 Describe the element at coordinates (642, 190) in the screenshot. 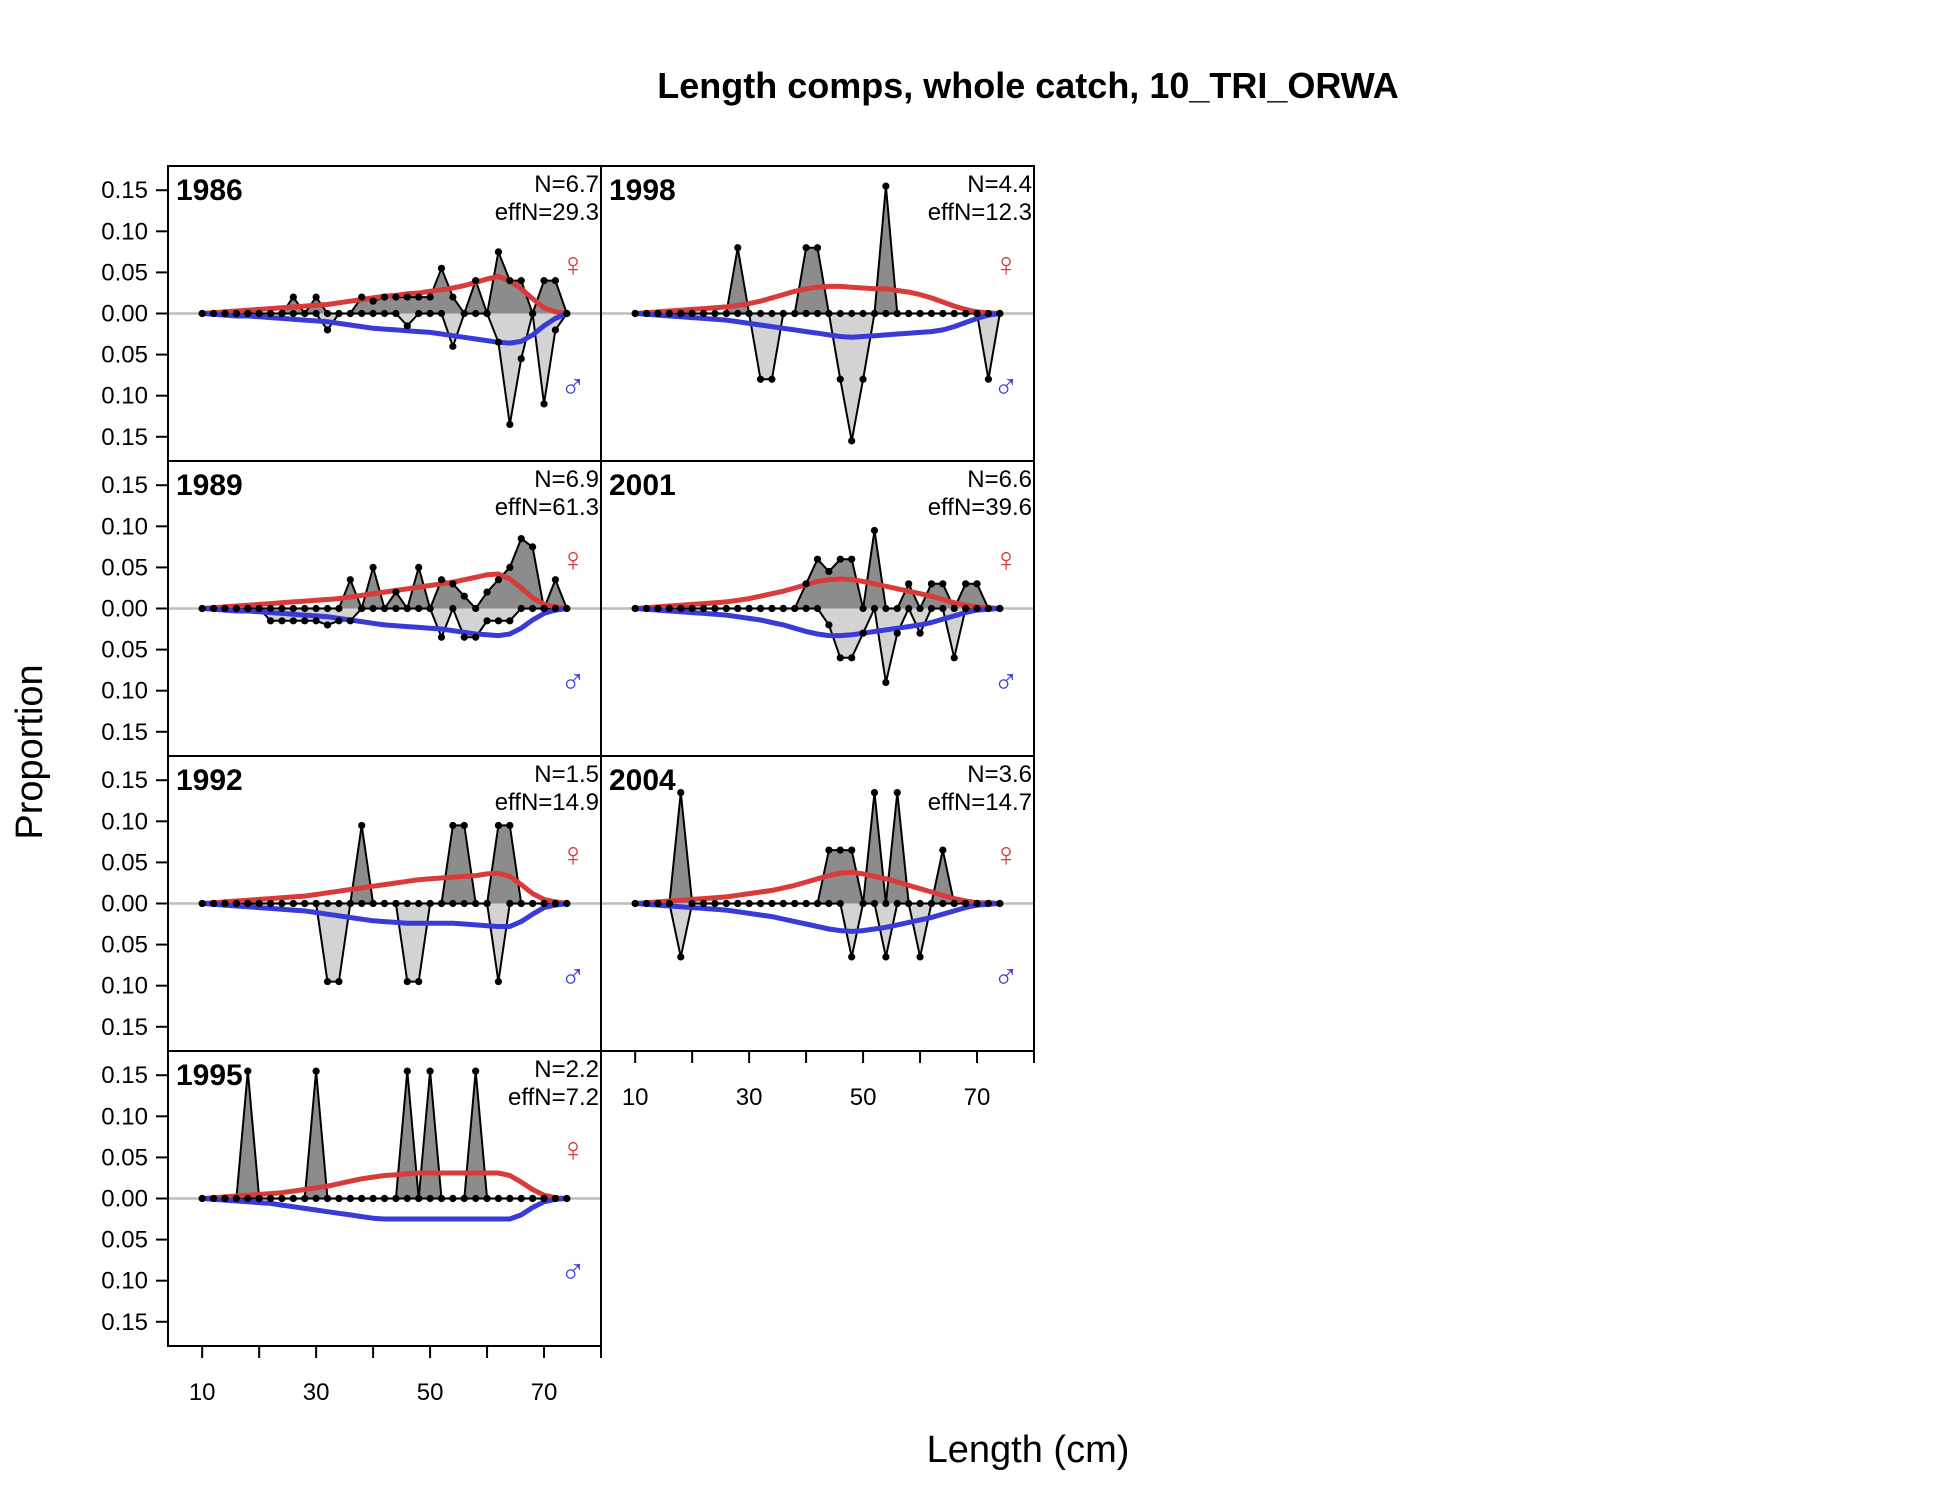

I see `panel-year-label: 1998` at that location.